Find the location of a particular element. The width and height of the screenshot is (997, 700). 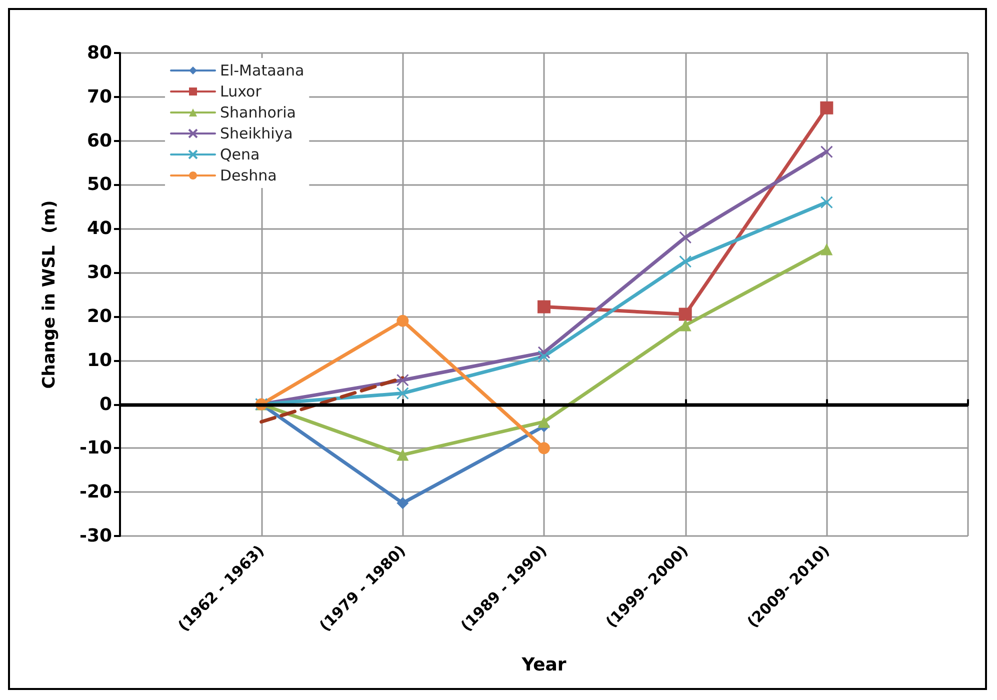

y-tick-label: 40 is located at coordinates (99, 229).